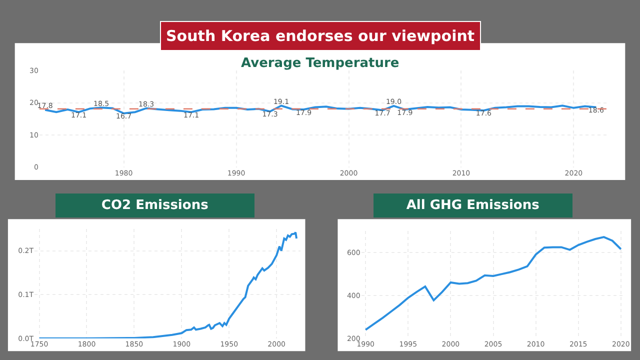 The height and width of the screenshot is (360, 640). Describe the element at coordinates (155, 205) in the screenshot. I see `chart-title: CO2 Emissions` at that location.